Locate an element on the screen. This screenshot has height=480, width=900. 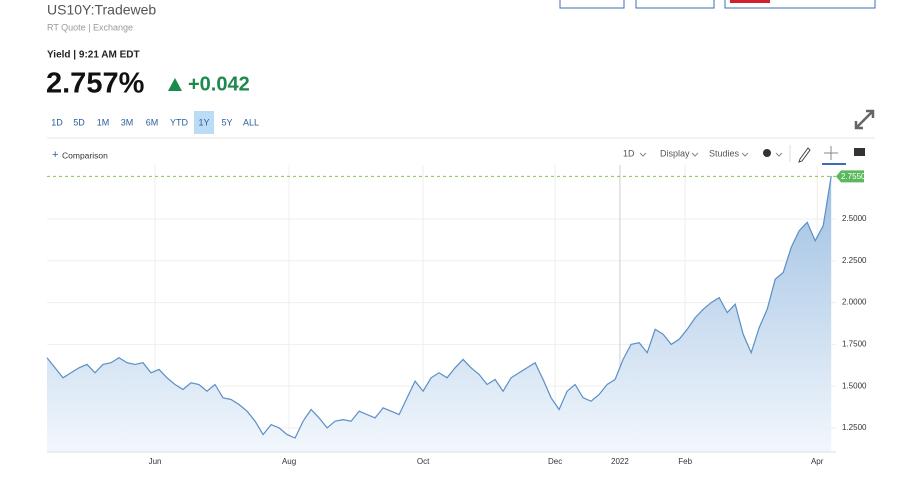
comparison-button: Comparison is located at coordinates (85, 155).